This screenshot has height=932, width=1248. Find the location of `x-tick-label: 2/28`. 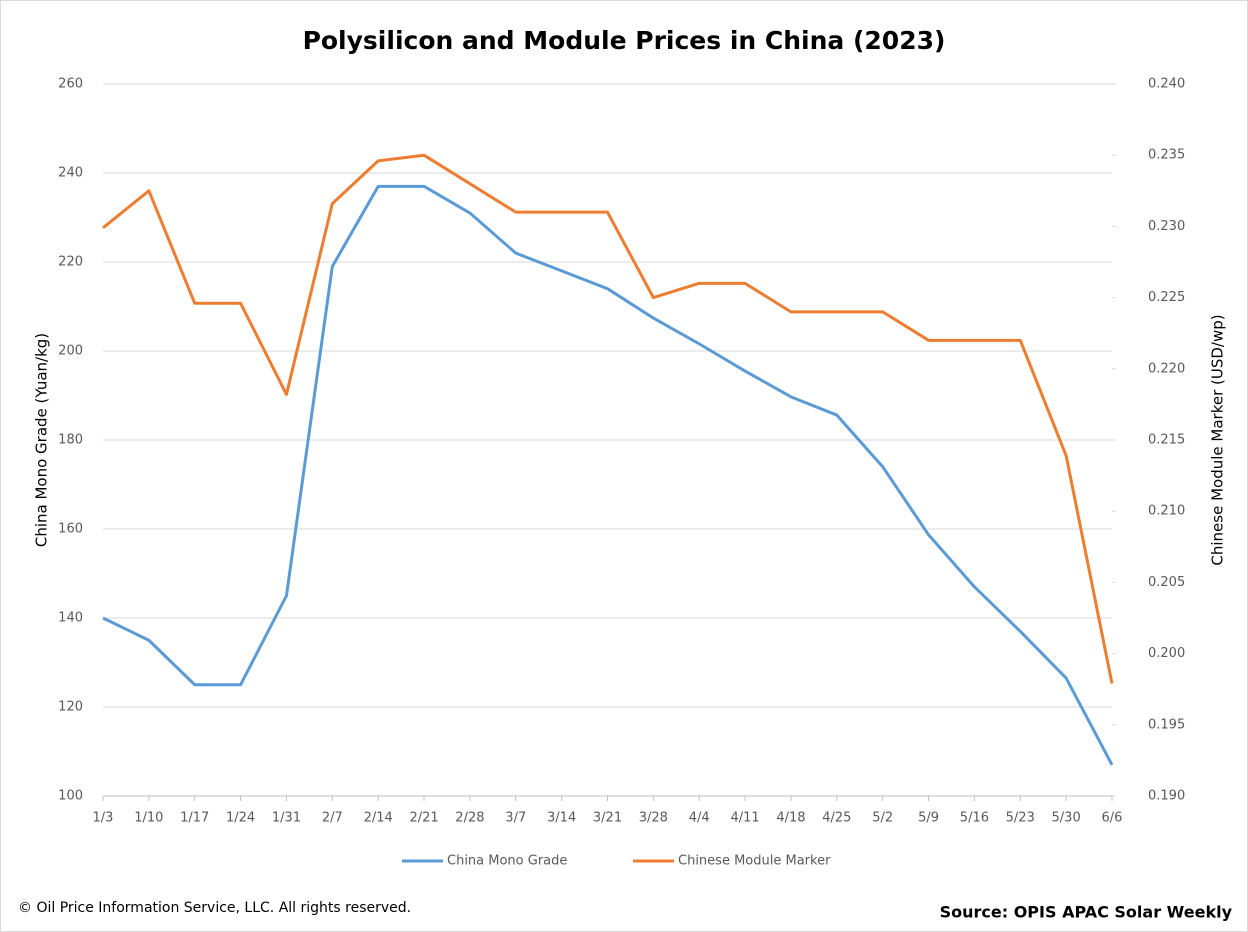

x-tick-label: 2/28 is located at coordinates (469, 818).